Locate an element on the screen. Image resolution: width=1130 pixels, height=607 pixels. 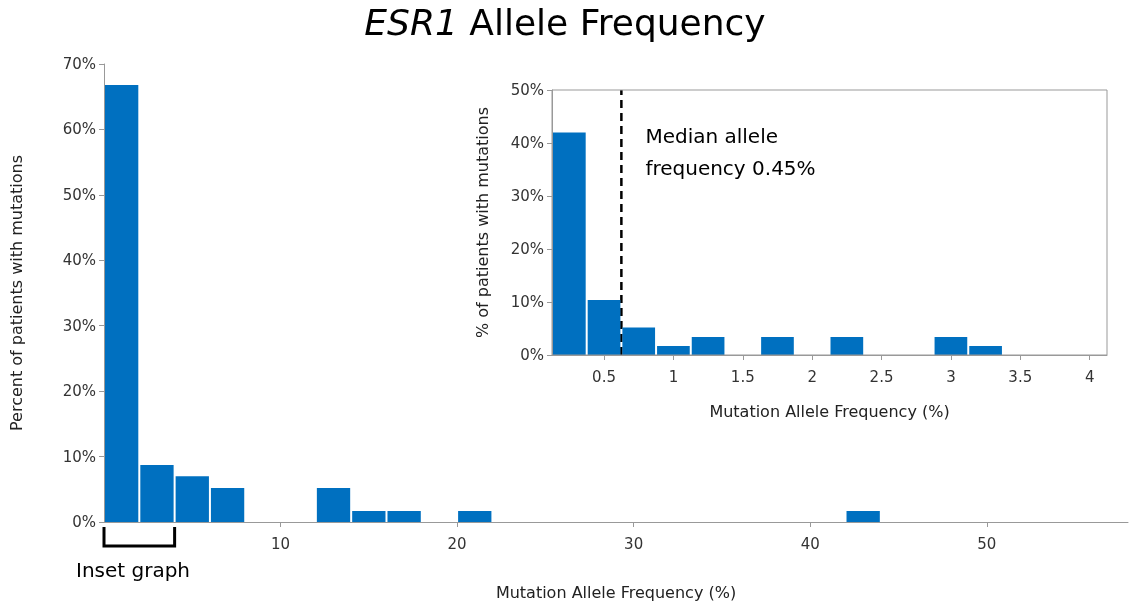
chart-title: ESR1 Allele Frequency is located at coordinates (565, 22).